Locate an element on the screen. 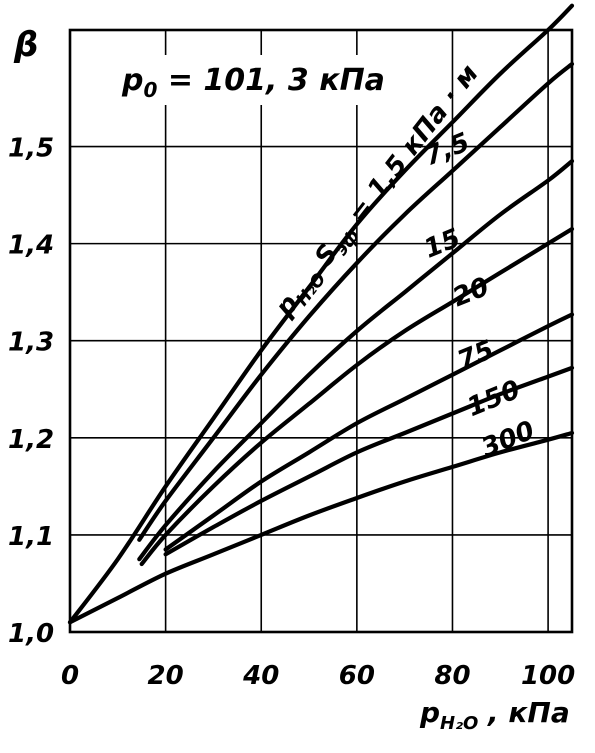 The height and width of the screenshot is (753, 595). y-tick-label-5: 1,5 is located at coordinates (31, 149).